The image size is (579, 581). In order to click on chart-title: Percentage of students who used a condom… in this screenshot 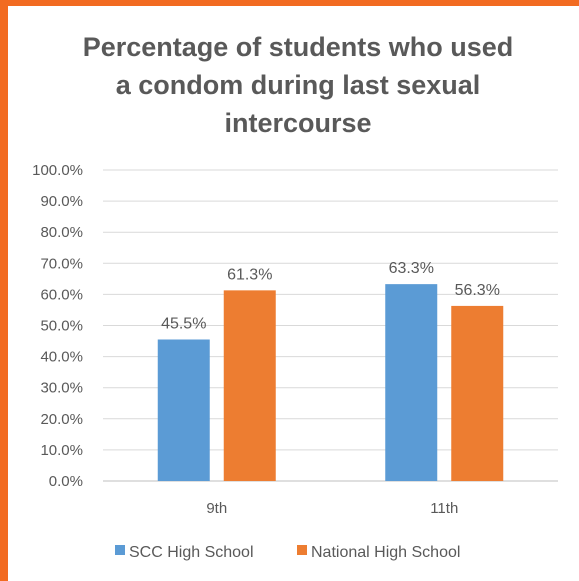, I will do `click(298, 85)`.